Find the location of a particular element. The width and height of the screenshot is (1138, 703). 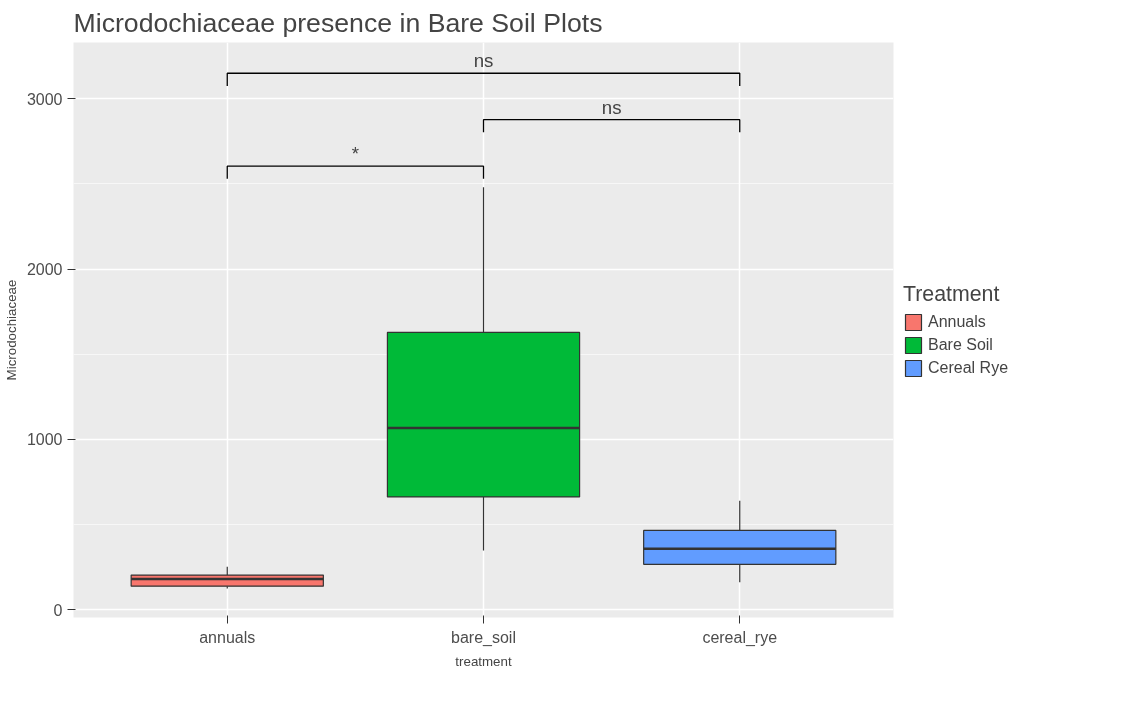

chart-title: Microdochiaceae presence in Bare Soil Plots is located at coordinates (338, 22).